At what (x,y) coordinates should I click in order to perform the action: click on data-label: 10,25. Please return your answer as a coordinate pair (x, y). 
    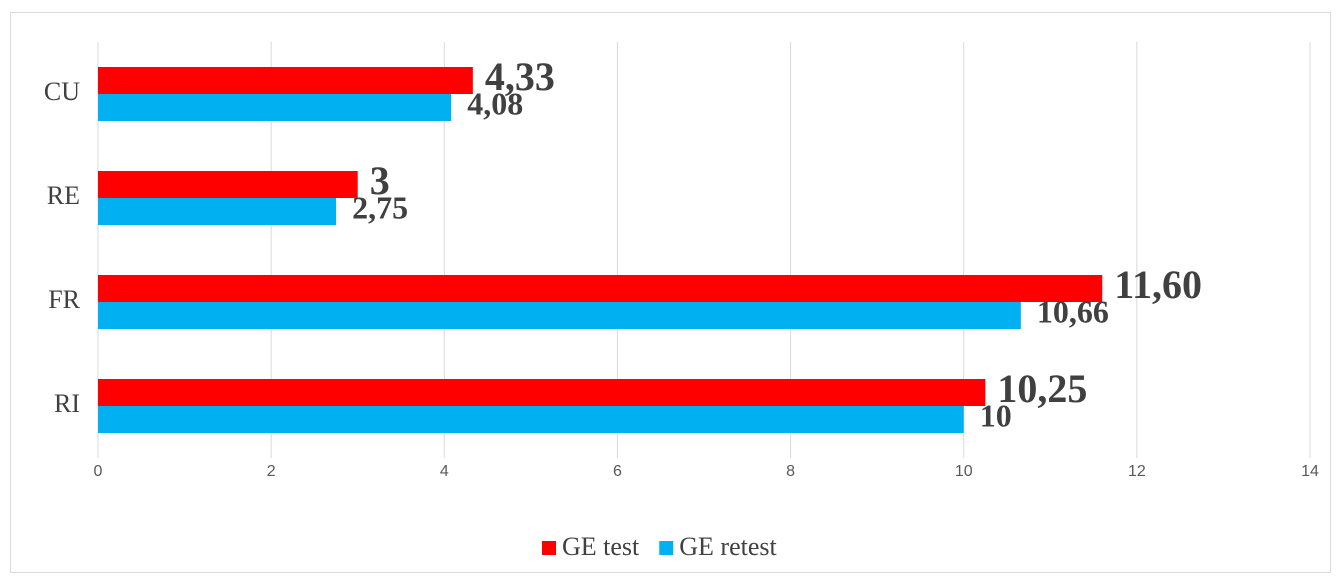
    Looking at the image, I should click on (1042, 388).